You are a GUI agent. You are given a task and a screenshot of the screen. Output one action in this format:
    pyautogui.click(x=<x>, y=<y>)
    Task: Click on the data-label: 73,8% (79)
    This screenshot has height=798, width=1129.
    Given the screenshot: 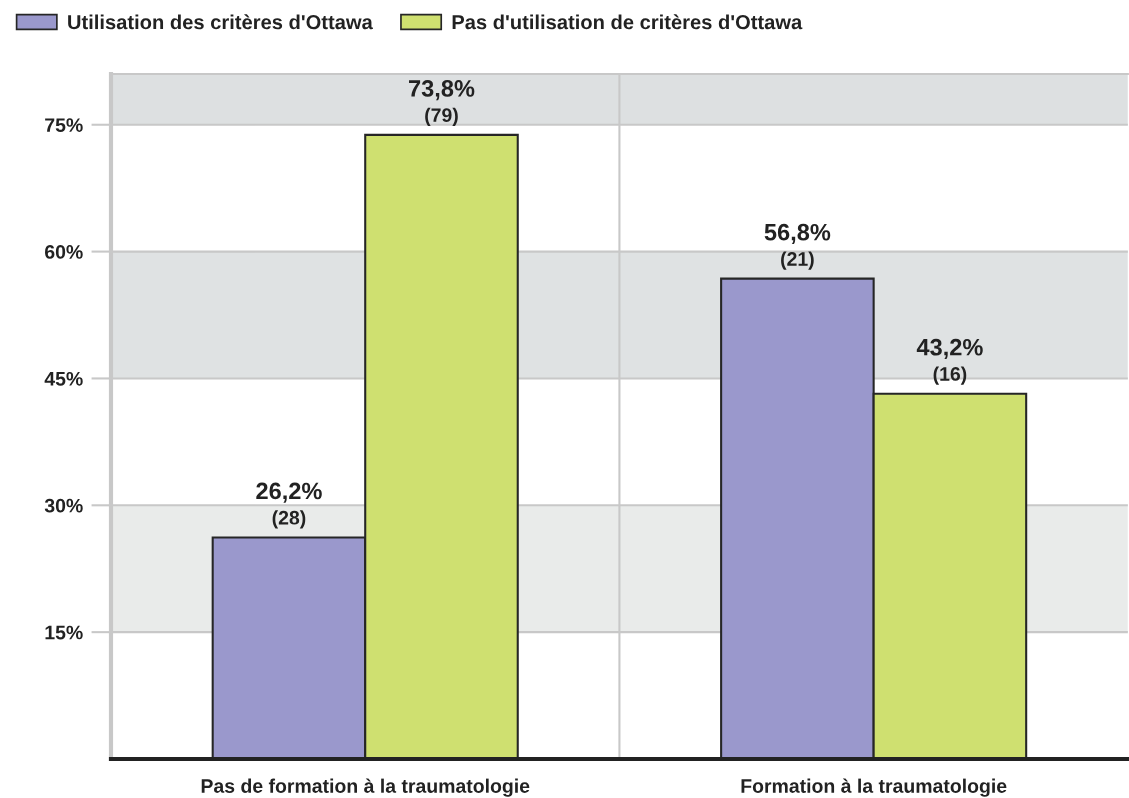 What is the action you would take?
    pyautogui.click(x=442, y=103)
    